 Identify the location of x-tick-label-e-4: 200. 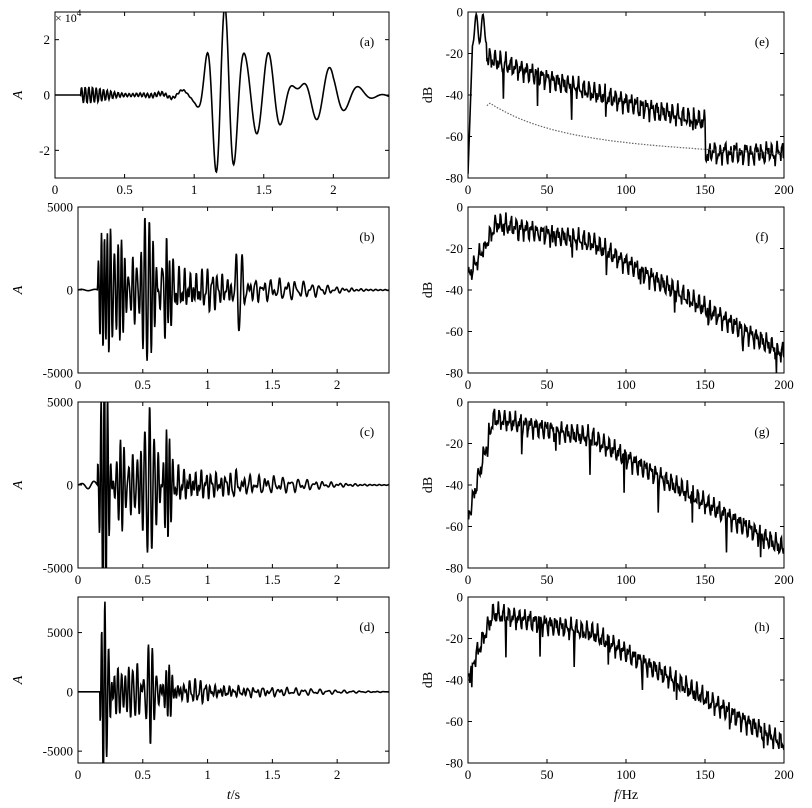
(784, 189).